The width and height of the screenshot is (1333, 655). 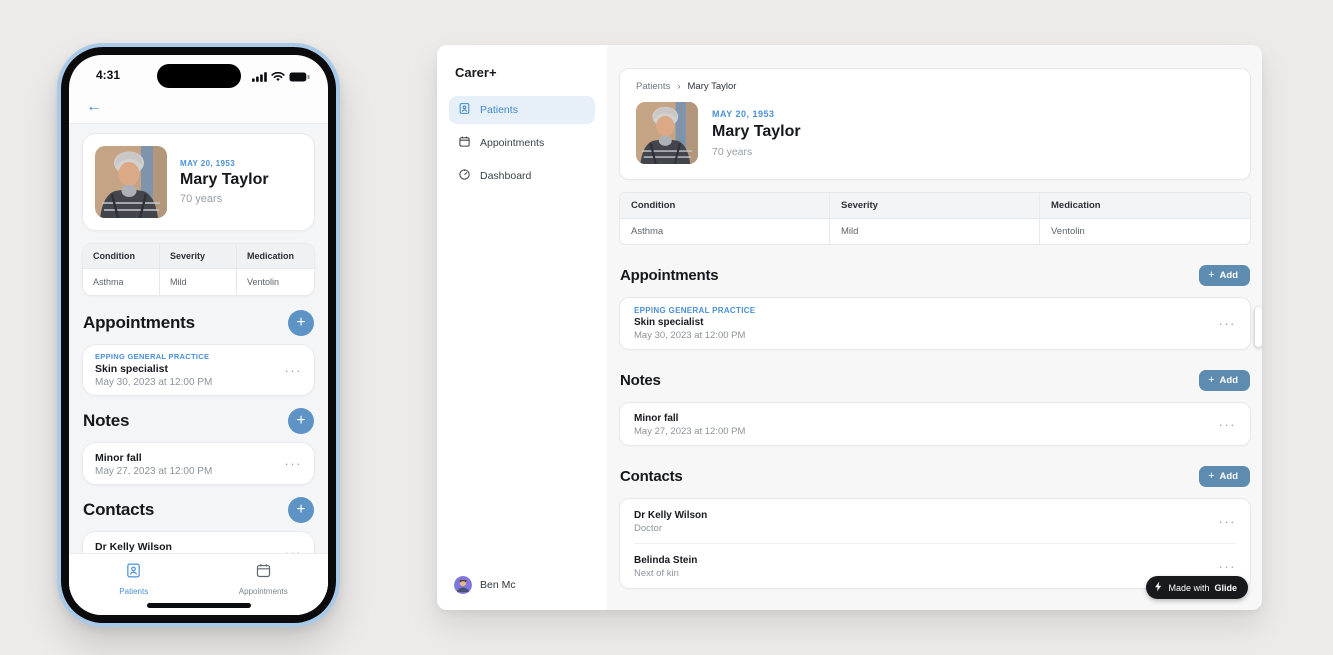 I want to click on badge-brand: Glide, so click(x=1225, y=587).